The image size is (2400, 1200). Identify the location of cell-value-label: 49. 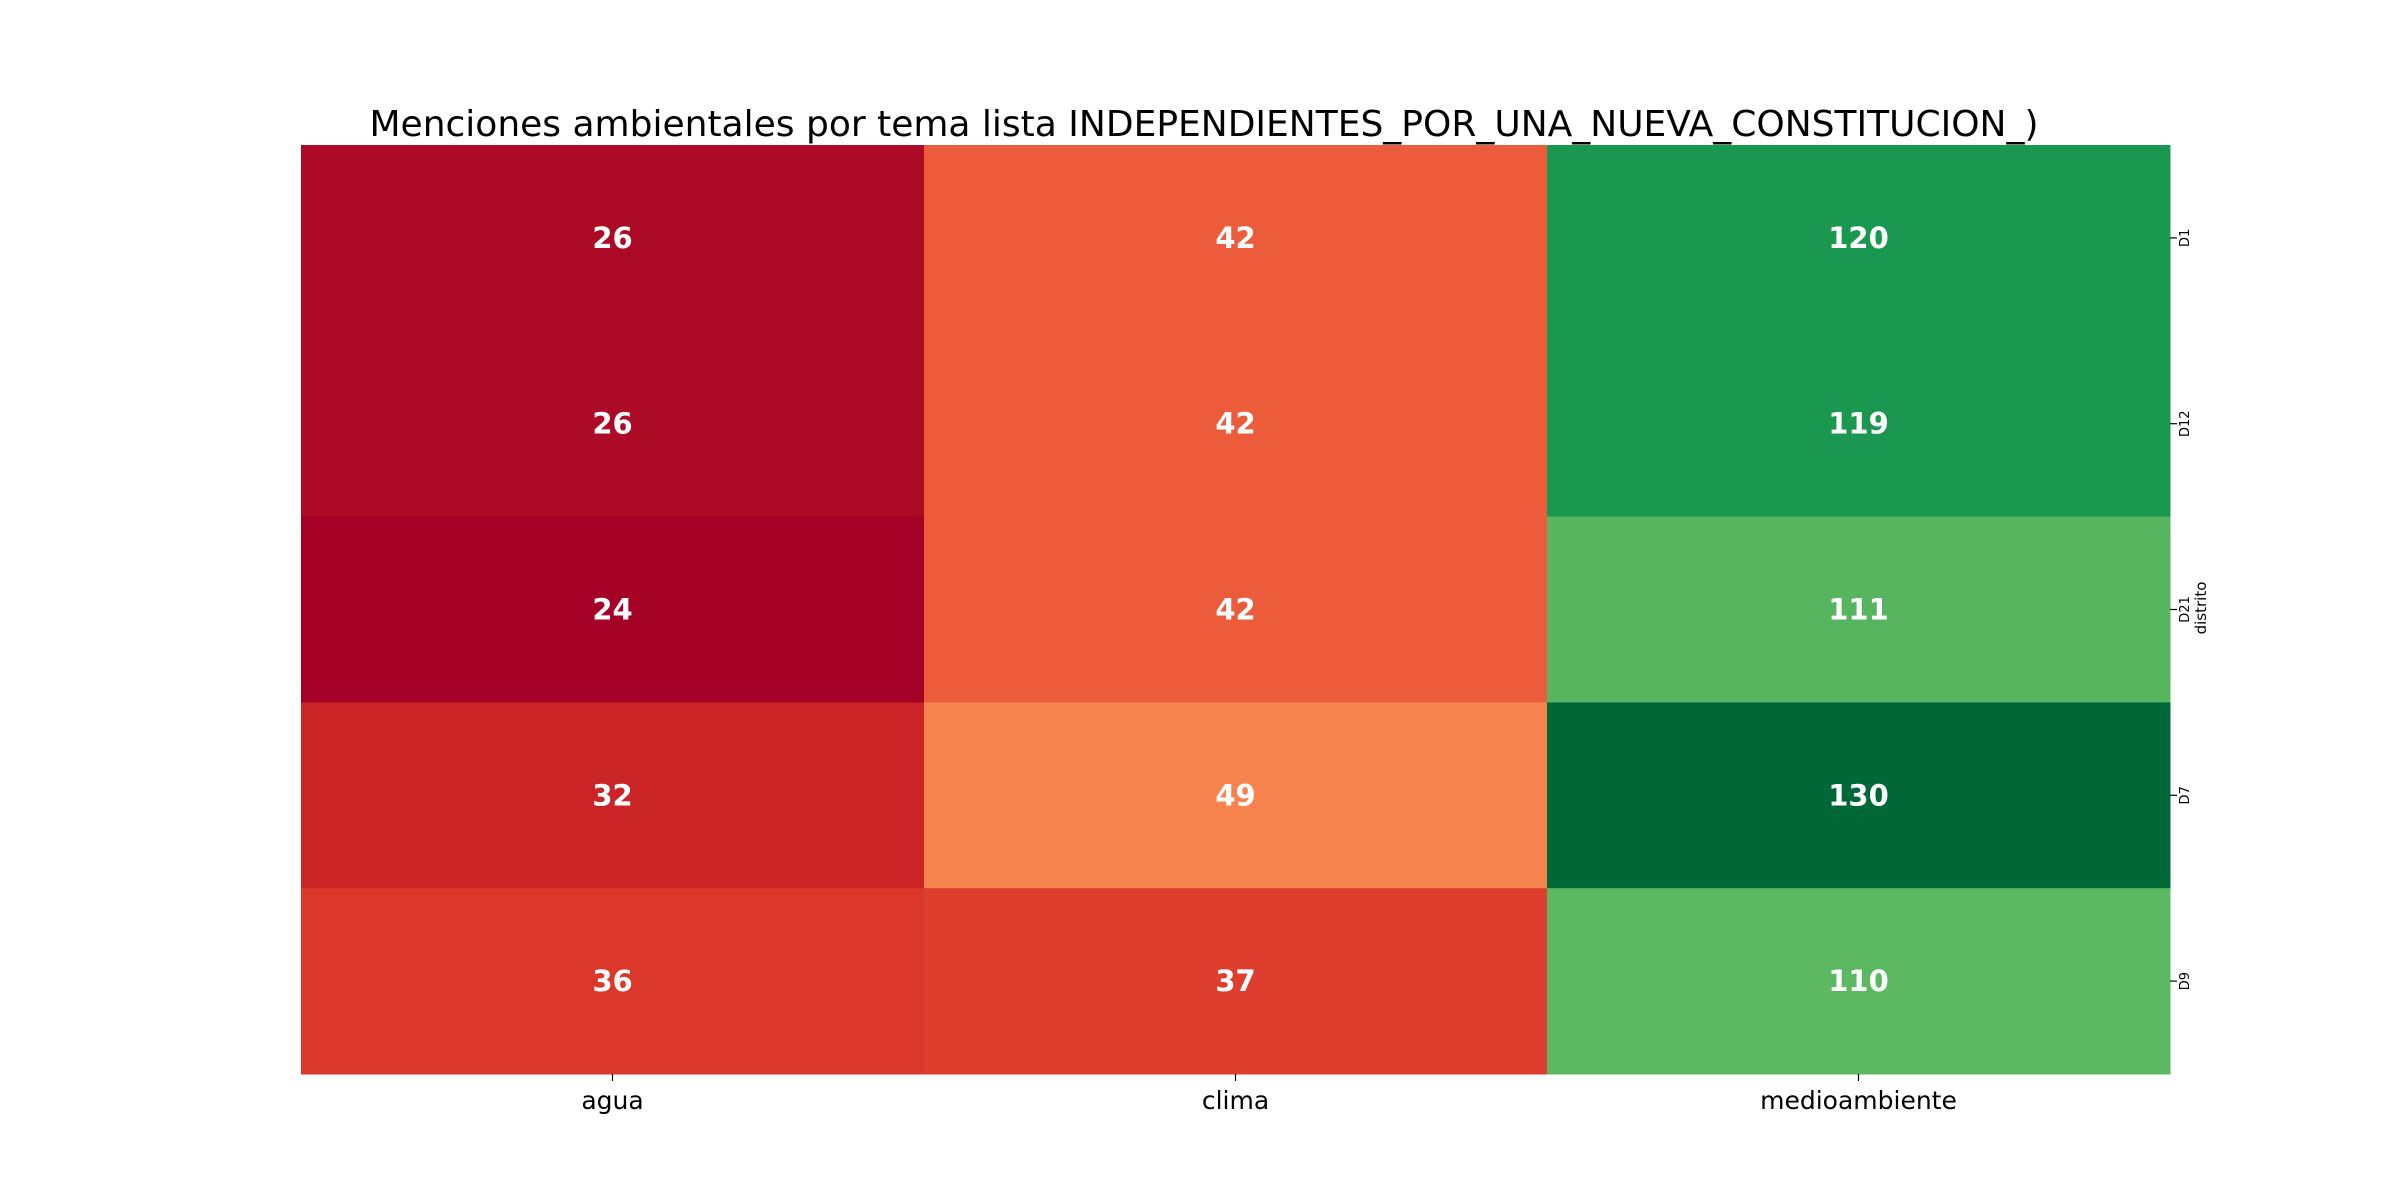
(1235, 795).